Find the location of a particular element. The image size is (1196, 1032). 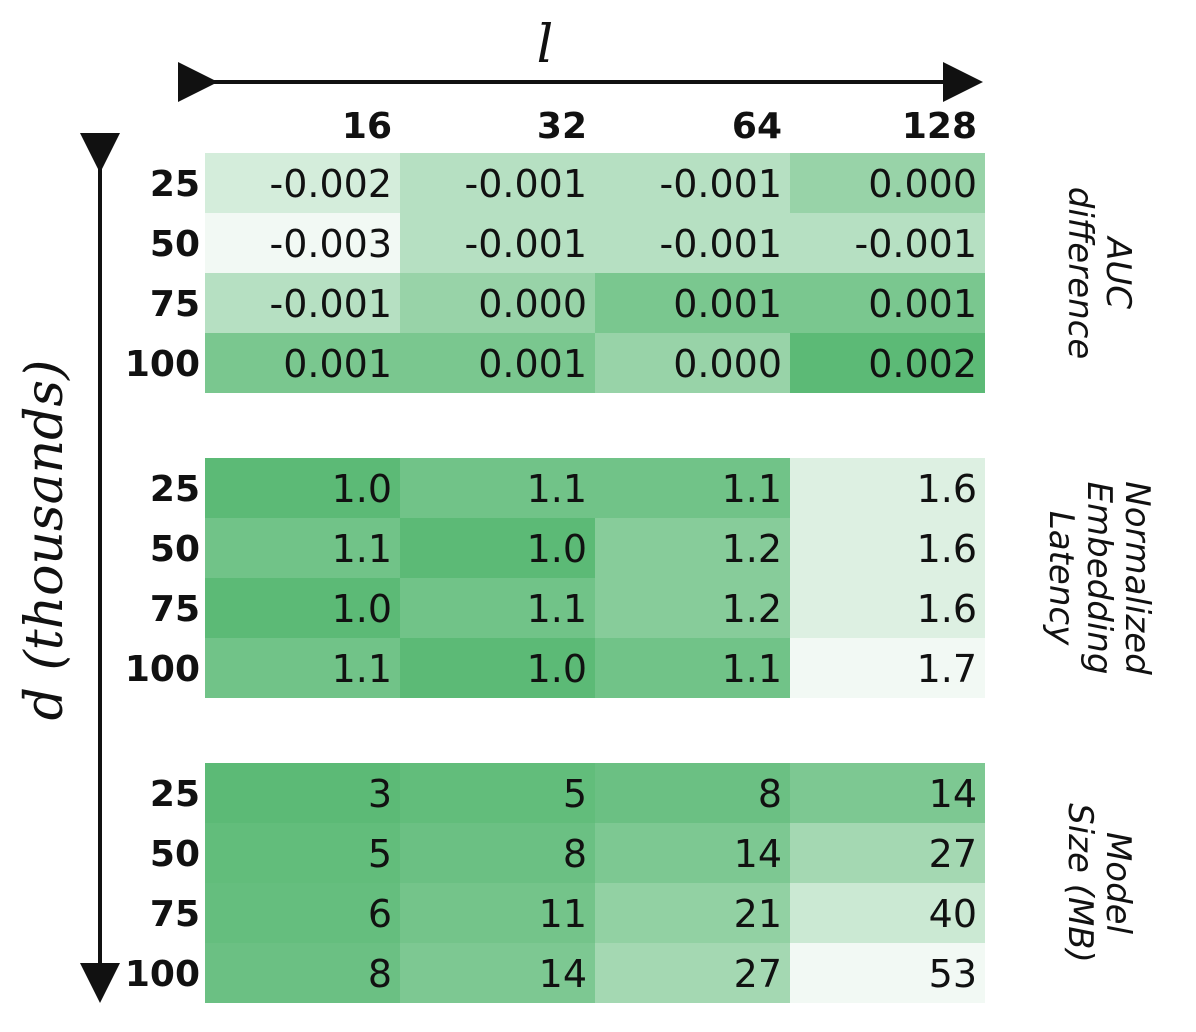

cell-value: 27 is located at coordinates (758, 974).